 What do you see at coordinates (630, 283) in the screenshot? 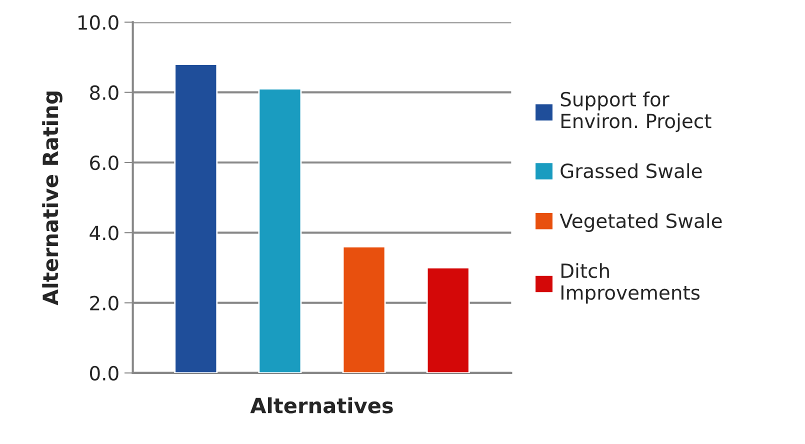
I see `legend-label: Ditch Improvements` at bounding box center [630, 283].